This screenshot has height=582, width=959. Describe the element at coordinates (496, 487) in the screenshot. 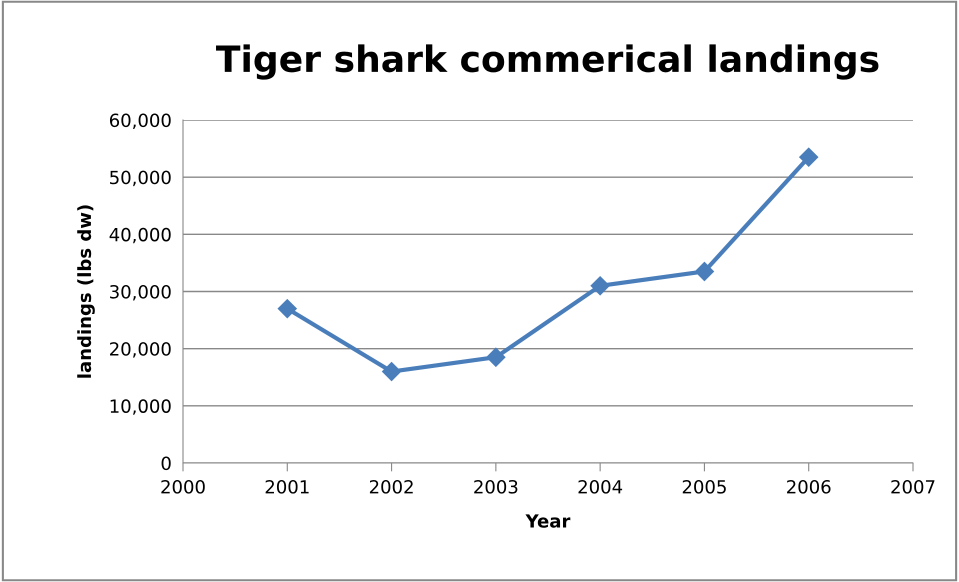

I see `x-tick-label: 2003` at that location.